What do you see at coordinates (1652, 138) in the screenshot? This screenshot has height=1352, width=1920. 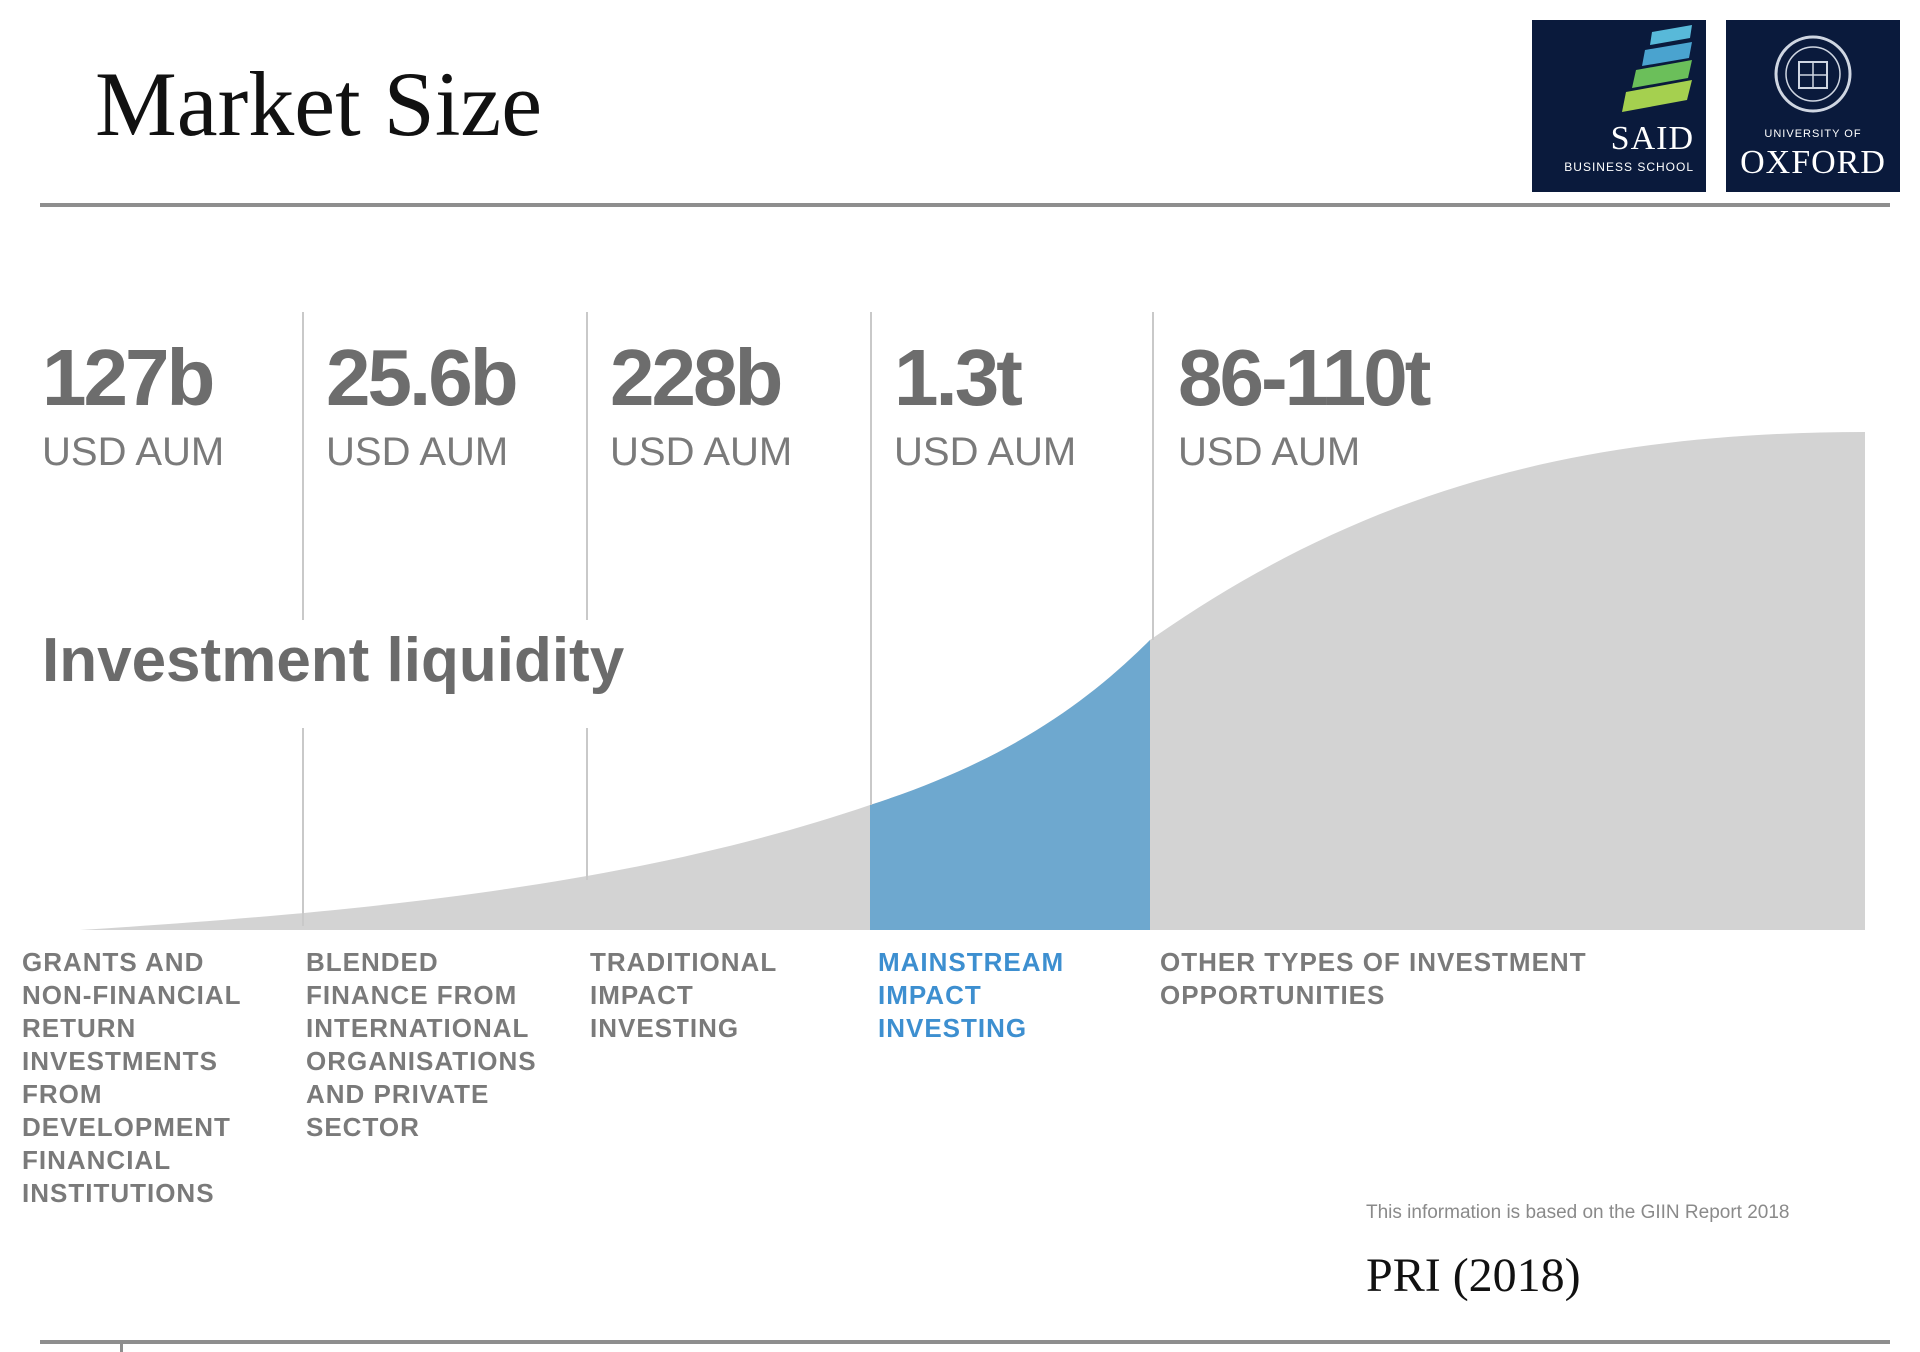 I see `said-logo-name: SAID` at bounding box center [1652, 138].